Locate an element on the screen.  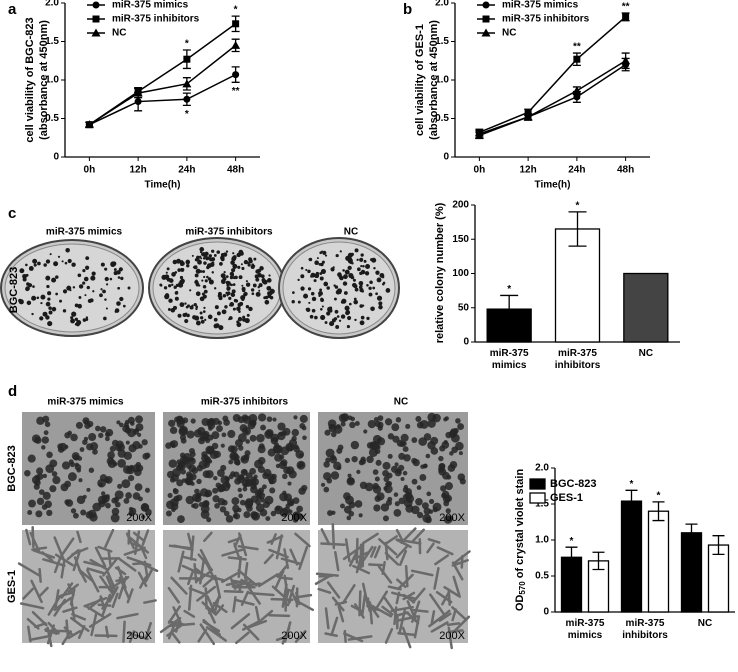
row-label: BGC-823 is located at coordinates (12, 468).